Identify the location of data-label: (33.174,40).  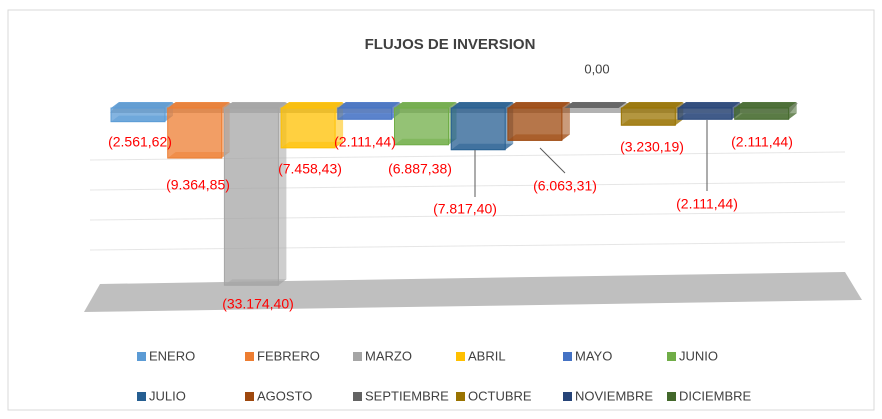
(258, 304).